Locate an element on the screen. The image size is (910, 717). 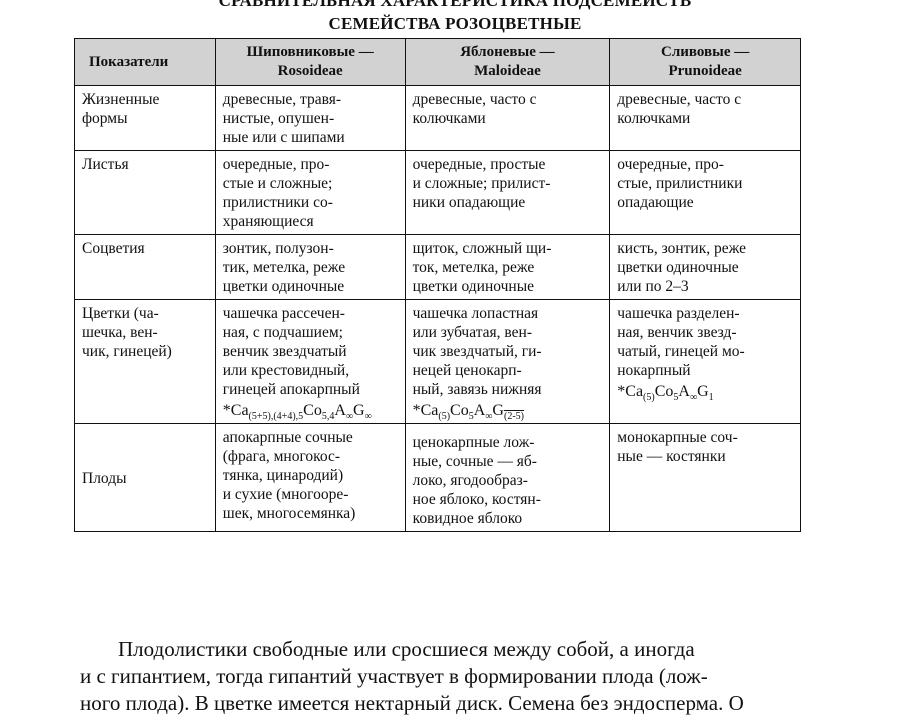
column-header: Показатели is located at coordinates (145, 62).